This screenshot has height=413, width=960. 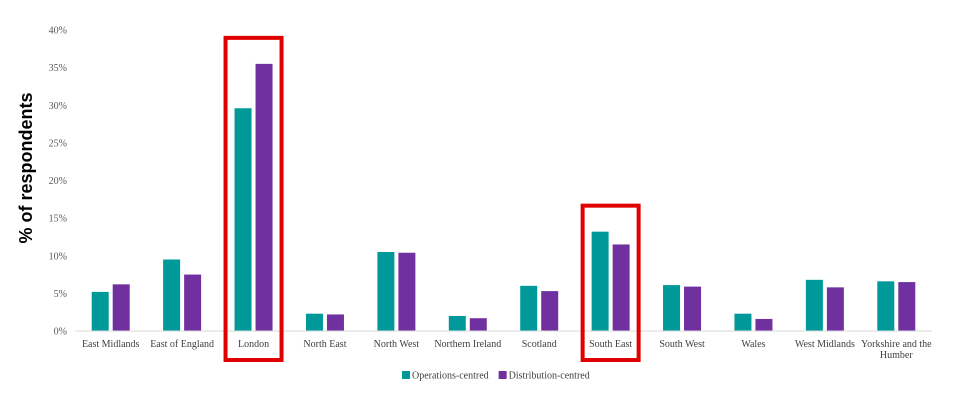 What do you see at coordinates (450, 376) in the screenshot?
I see `legend-label: Operations-centred` at bounding box center [450, 376].